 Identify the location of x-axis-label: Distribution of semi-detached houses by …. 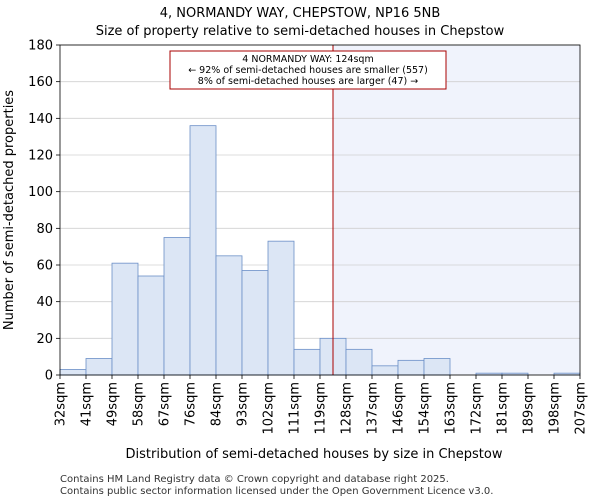
(314, 454).